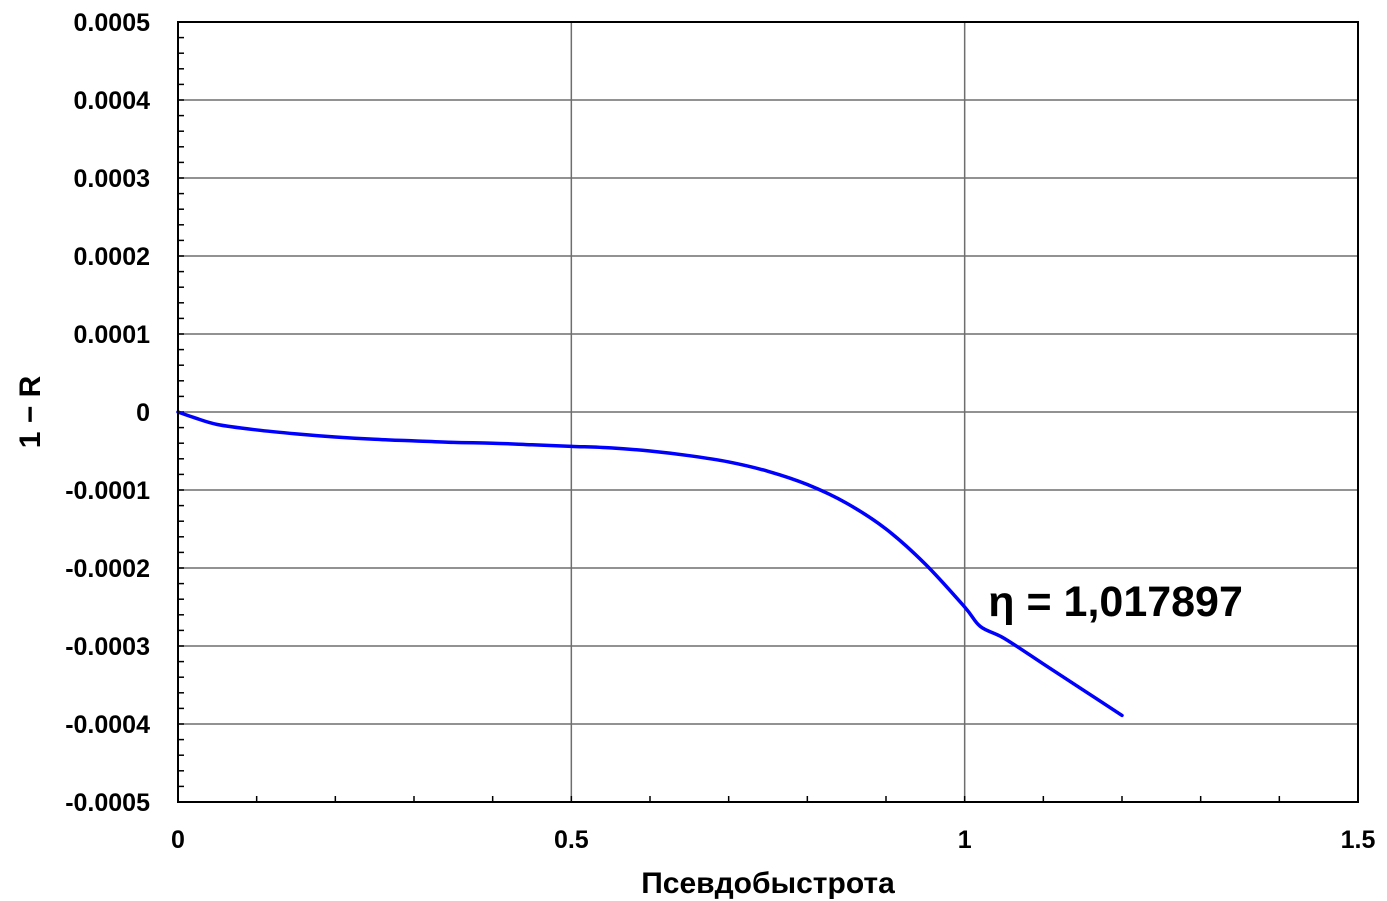  What do you see at coordinates (112, 257) in the screenshot?
I see `y-tick-label: 0.0002` at bounding box center [112, 257].